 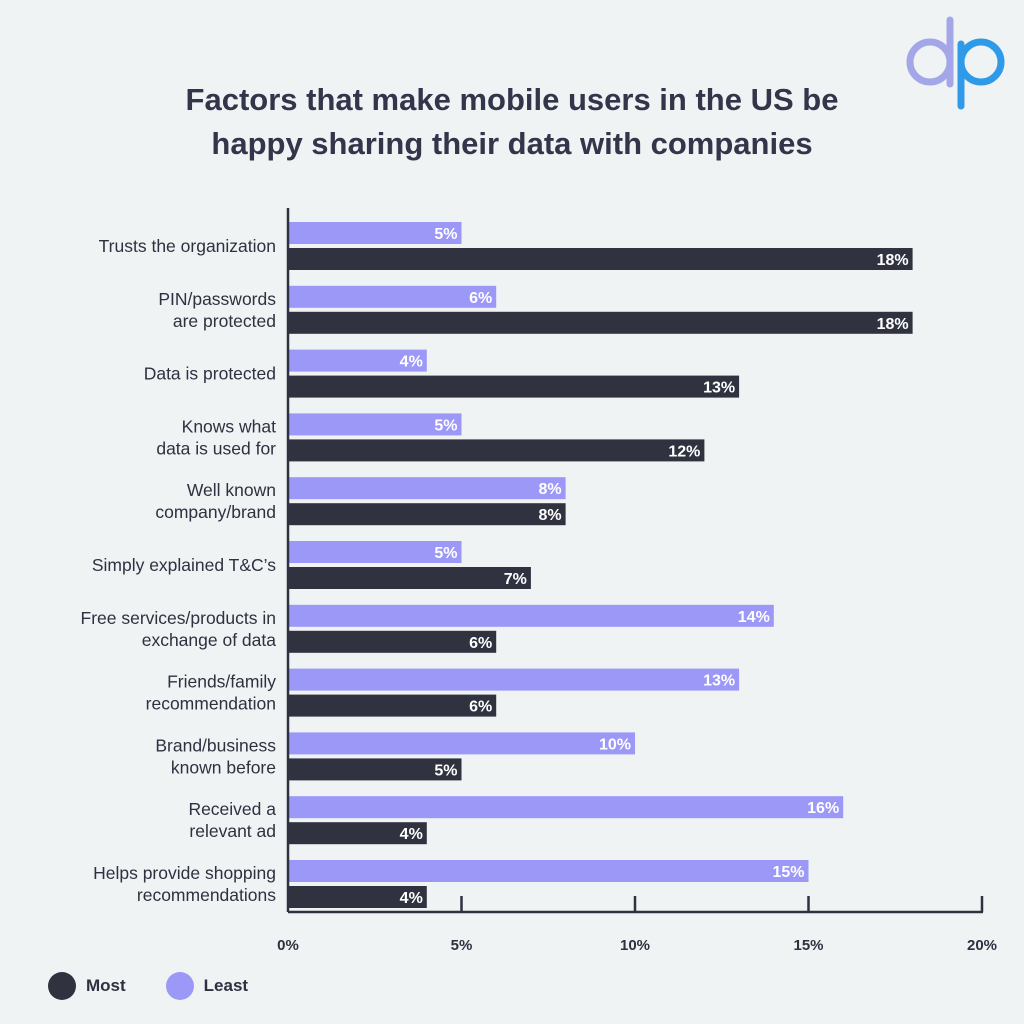 What do you see at coordinates (615, 744) in the screenshot?
I see `data-label-least: 10%` at bounding box center [615, 744].